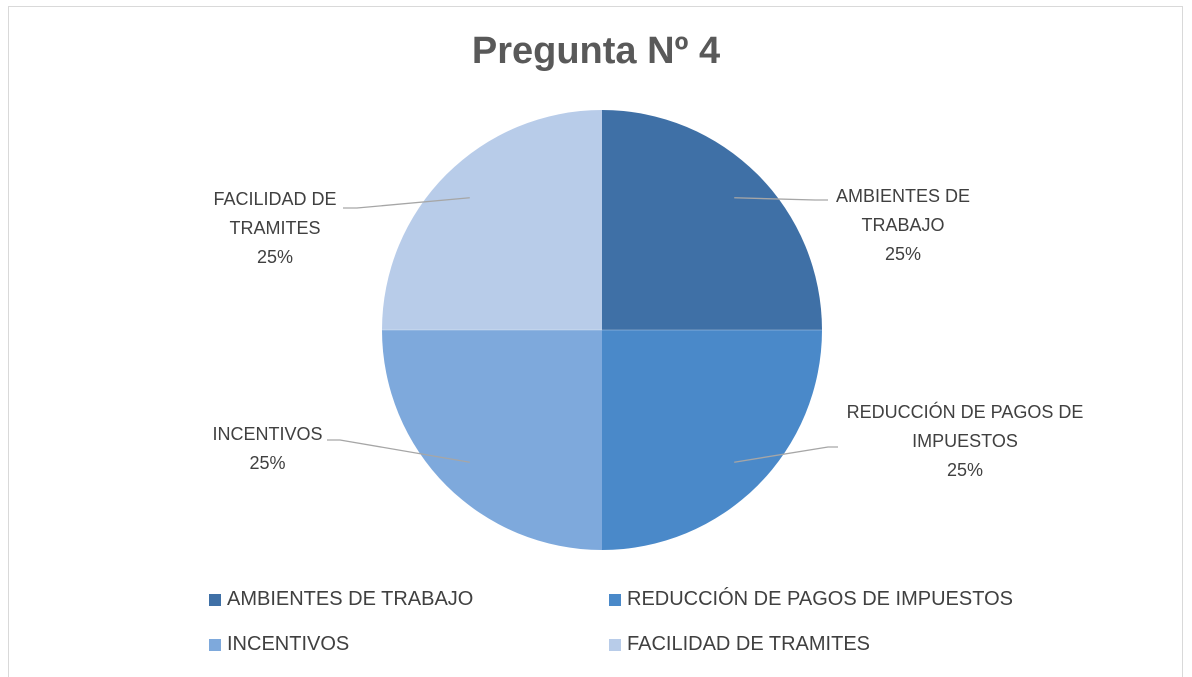 This screenshot has height=677, width=1192. I want to click on data-label: INCENTIVOS 25%, so click(267, 449).